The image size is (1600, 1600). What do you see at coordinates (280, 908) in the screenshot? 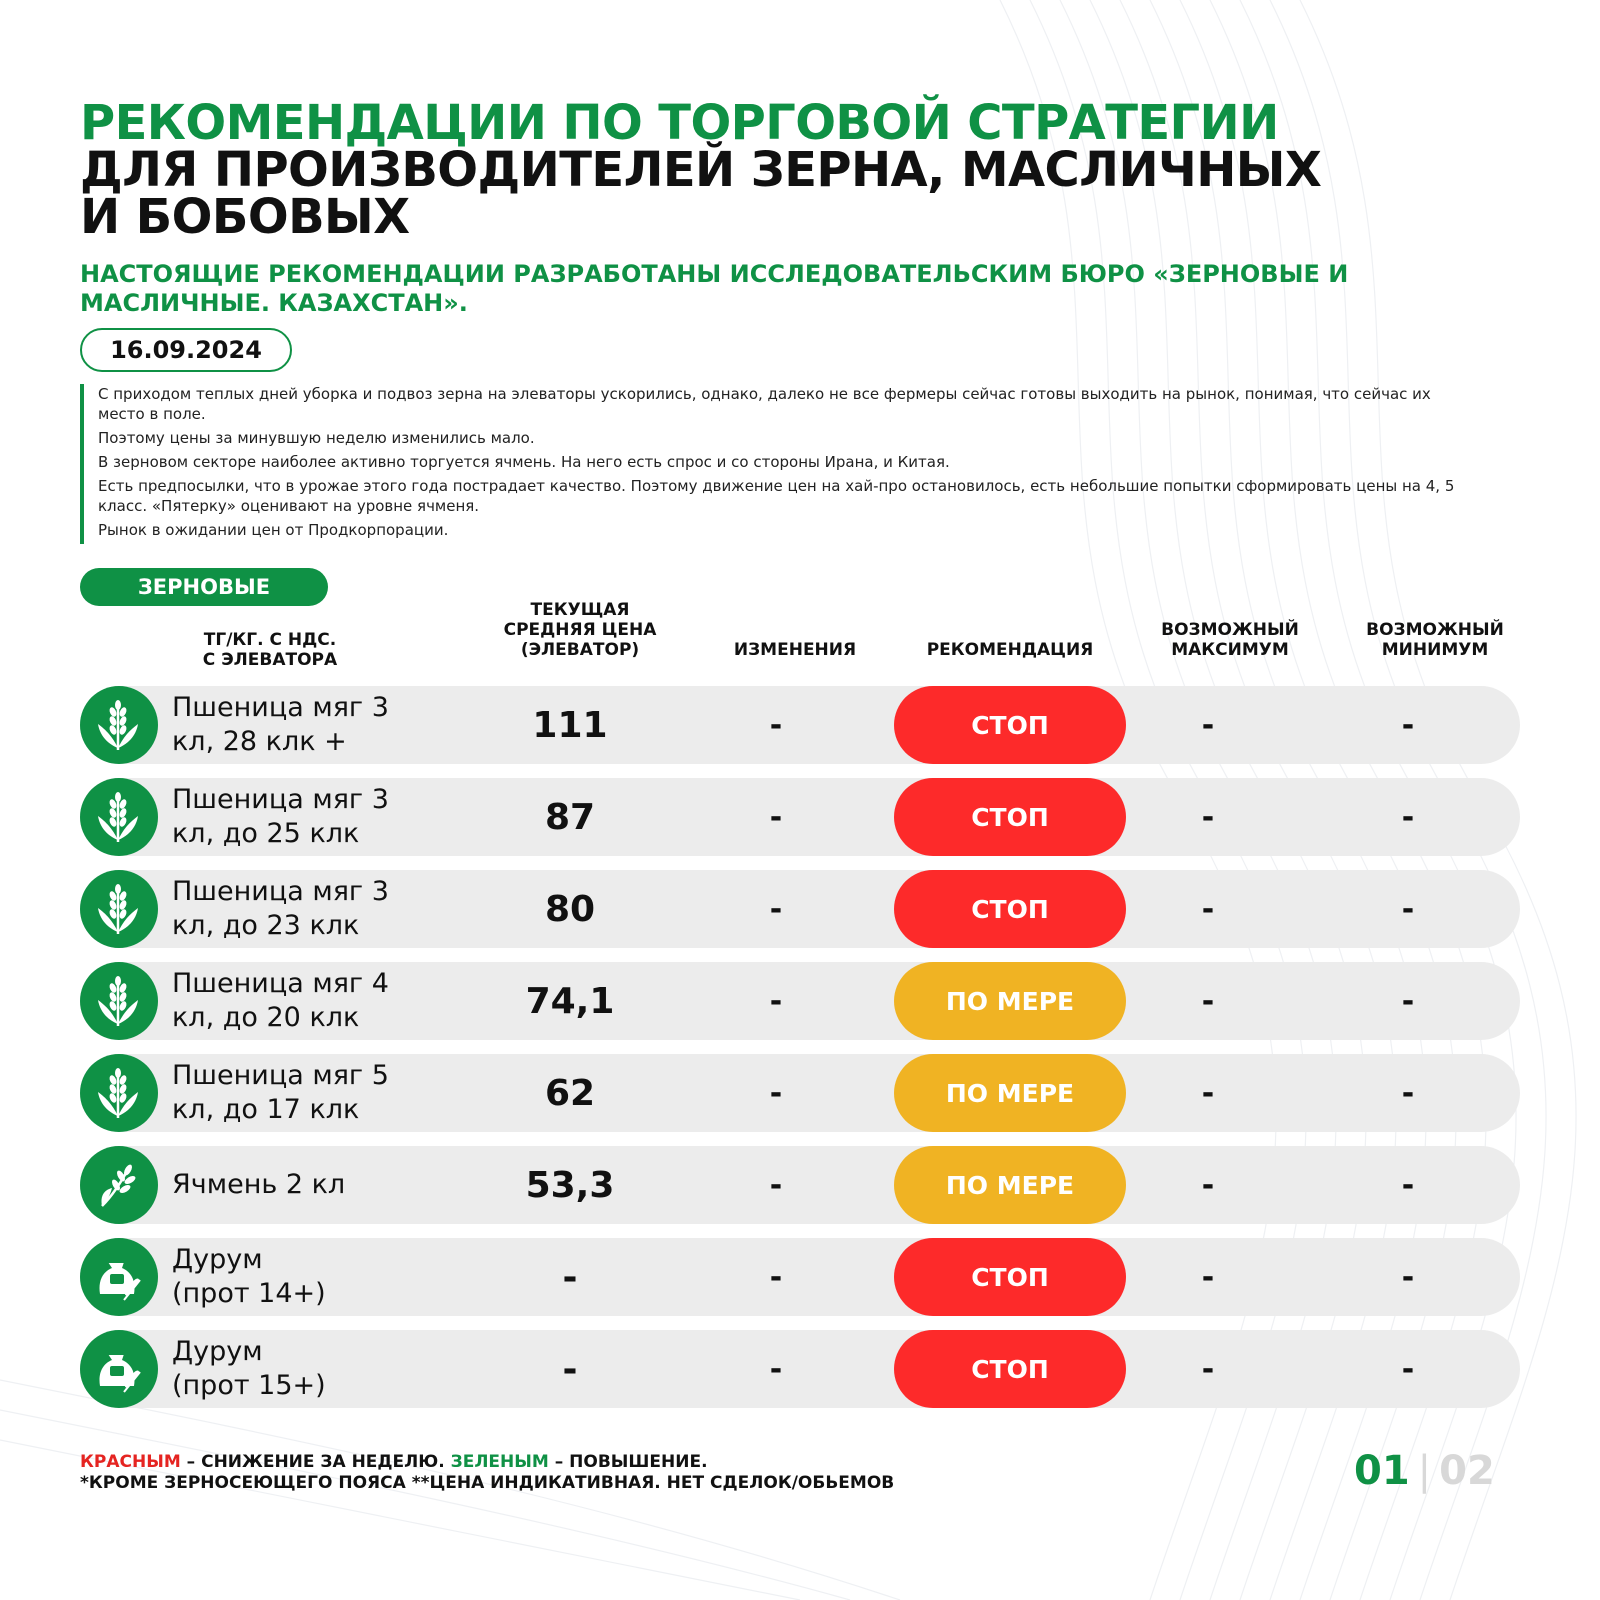
I see `crop-name: Пшеница мяг 3 кл, до 23 клк` at bounding box center [280, 908].